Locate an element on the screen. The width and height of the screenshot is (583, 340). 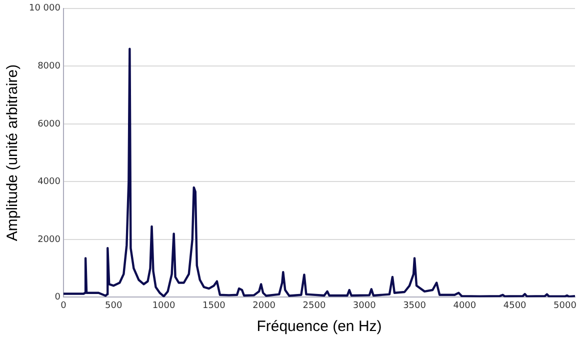
y-axis-title: Amplitude (unité arbitraire) is located at coordinates (13, 153).